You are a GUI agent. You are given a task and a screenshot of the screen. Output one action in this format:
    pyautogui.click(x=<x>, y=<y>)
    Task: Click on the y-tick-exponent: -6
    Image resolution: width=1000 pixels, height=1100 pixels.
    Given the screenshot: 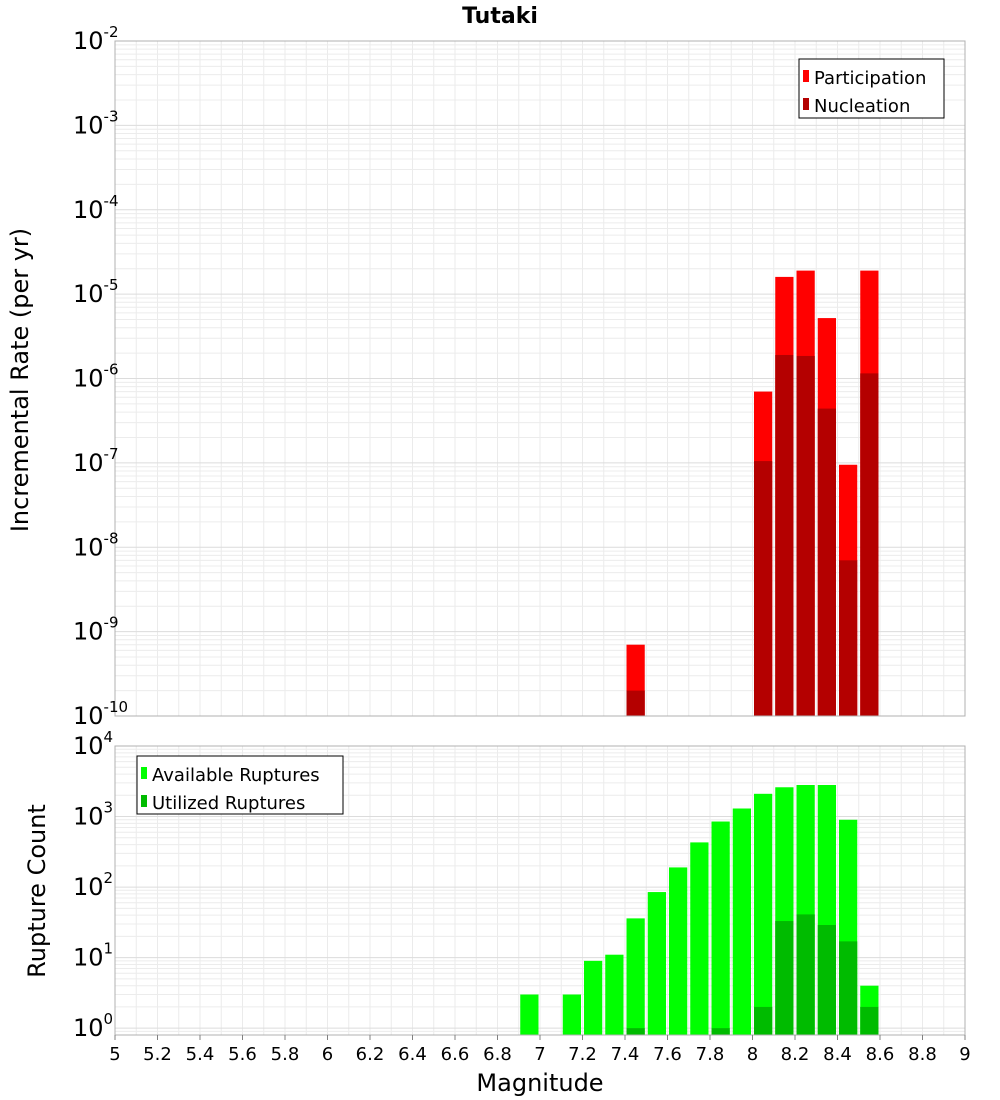 What is the action you would take?
    pyautogui.click(x=111, y=370)
    